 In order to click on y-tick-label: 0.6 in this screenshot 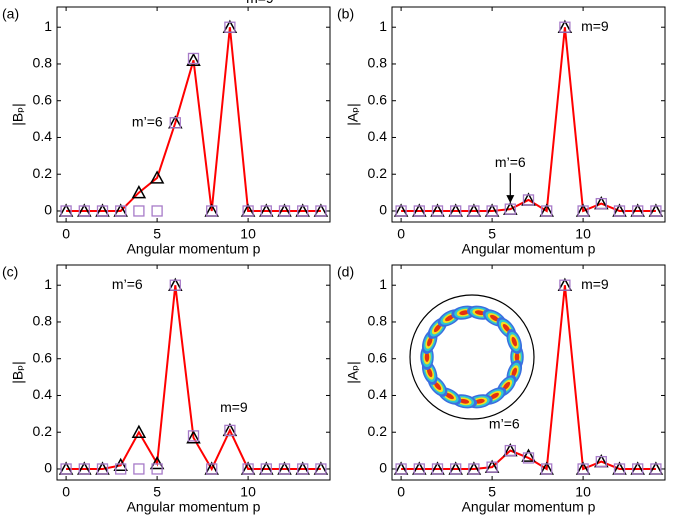, I will do `click(43, 99)`.